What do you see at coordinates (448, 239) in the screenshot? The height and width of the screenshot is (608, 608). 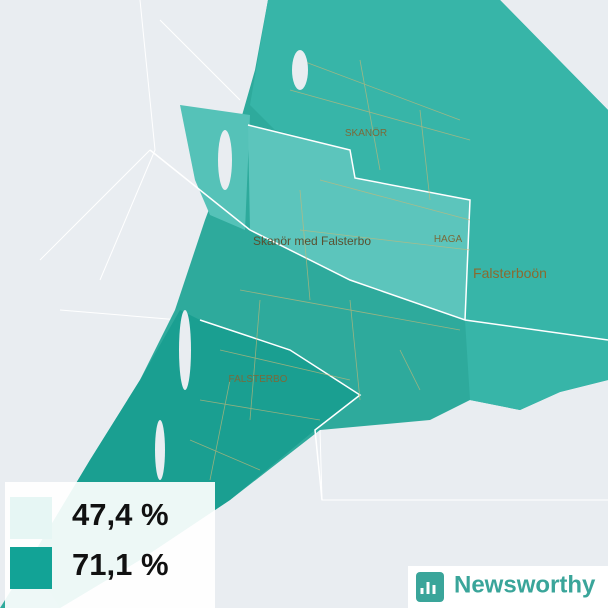 I see `map-label: HAGA` at bounding box center [448, 239].